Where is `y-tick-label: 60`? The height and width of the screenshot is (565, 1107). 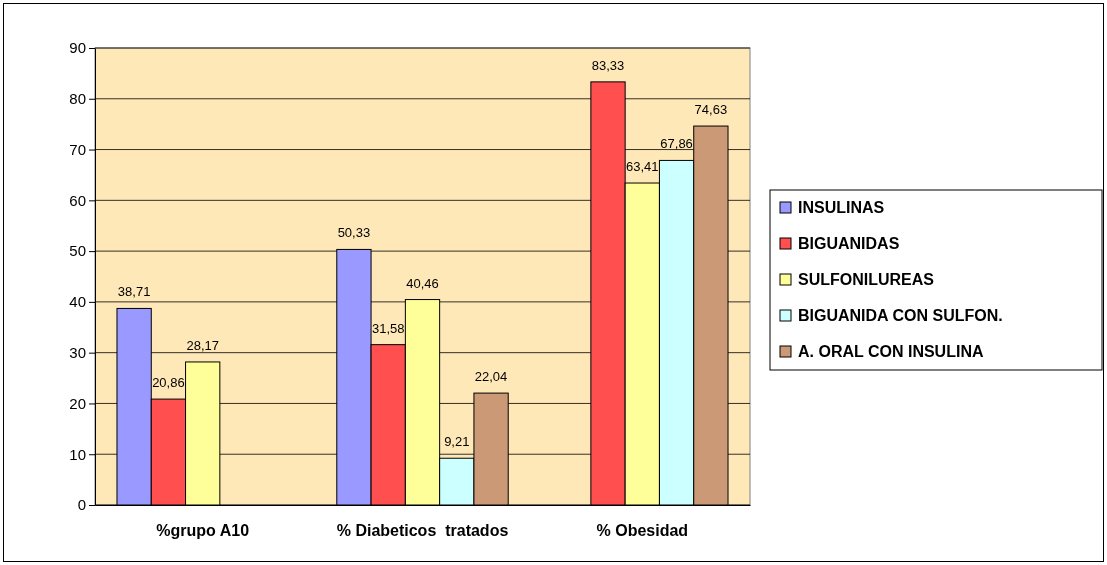 y-tick-label: 60 is located at coordinates (77, 200).